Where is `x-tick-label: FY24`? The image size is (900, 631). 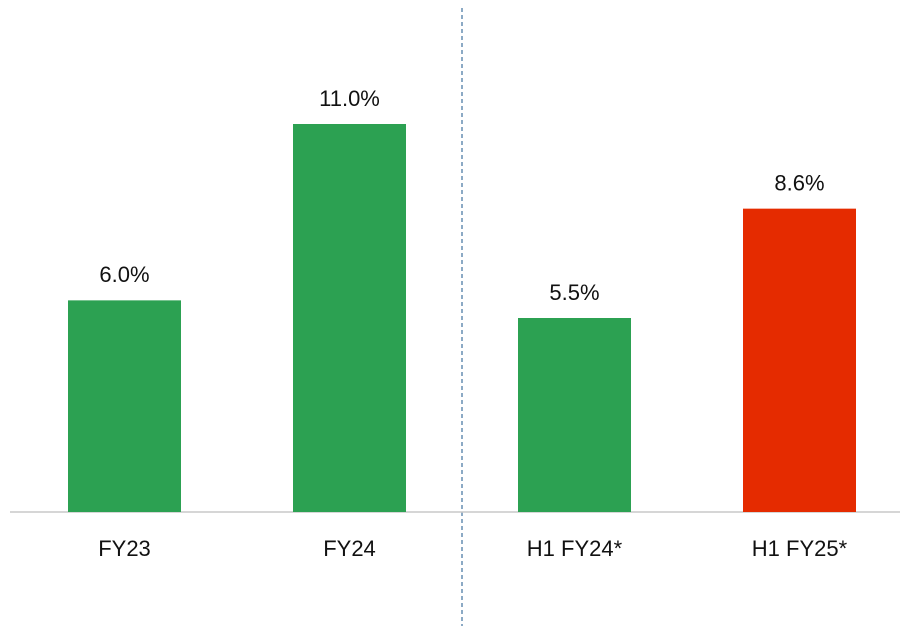
x-tick-label: FY24 is located at coordinates (349, 548).